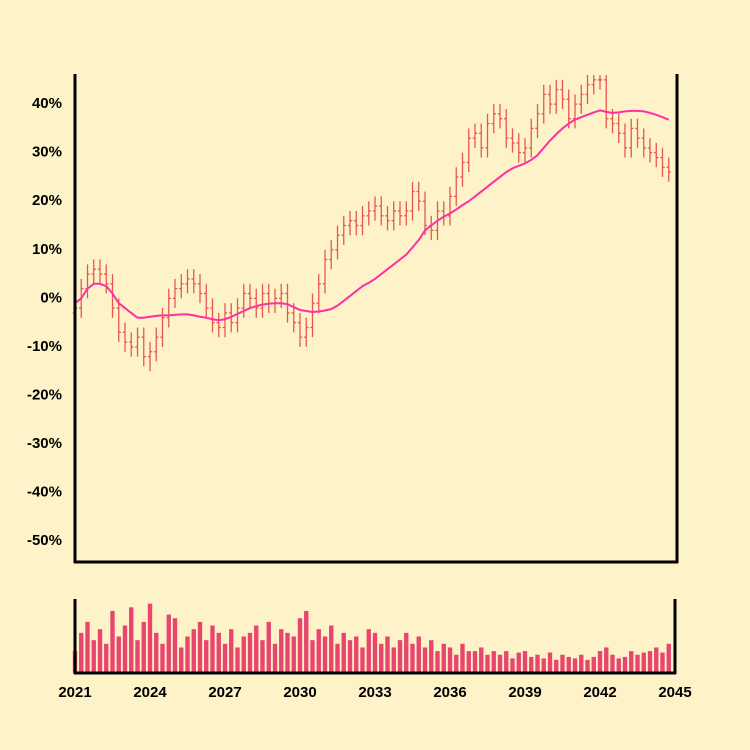  What do you see at coordinates (74, 692) in the screenshot?
I see `x-tick-label: 2021` at bounding box center [74, 692].